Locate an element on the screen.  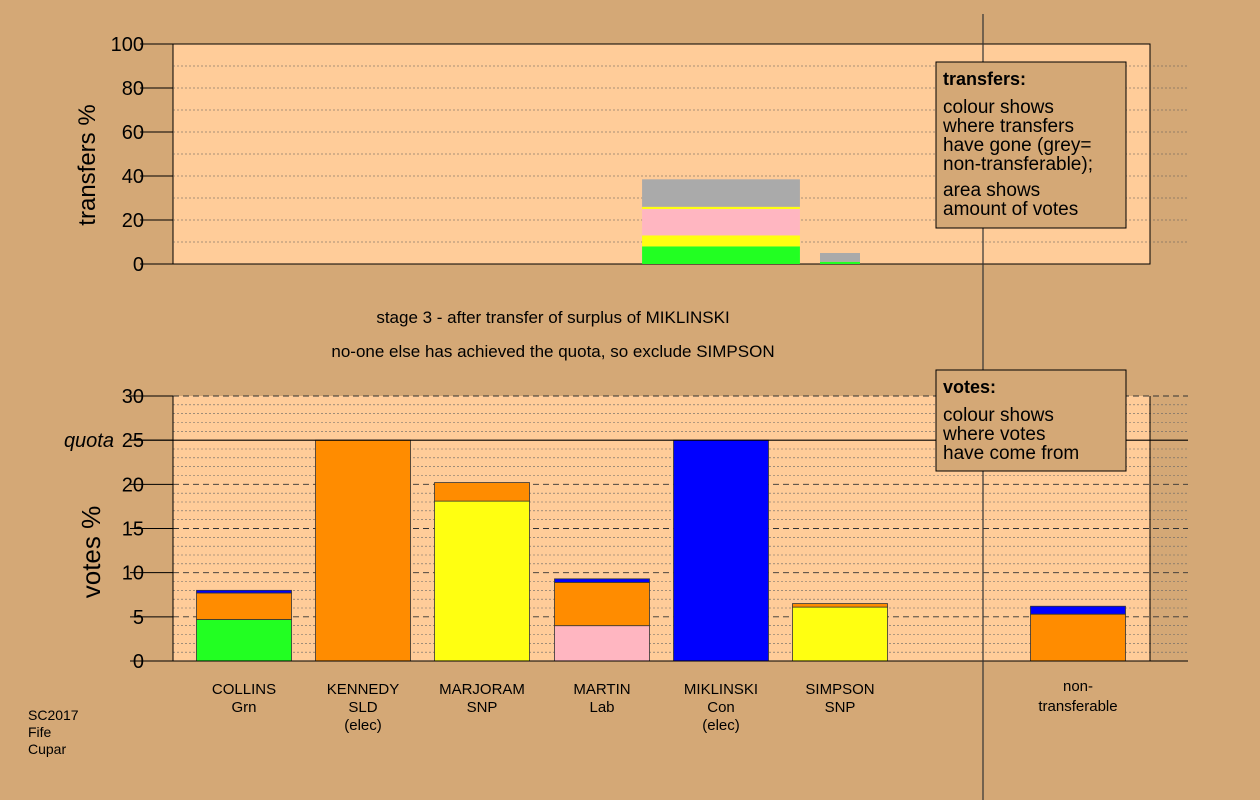
candidate-label-name: MARTIN is located at coordinates (601, 689).